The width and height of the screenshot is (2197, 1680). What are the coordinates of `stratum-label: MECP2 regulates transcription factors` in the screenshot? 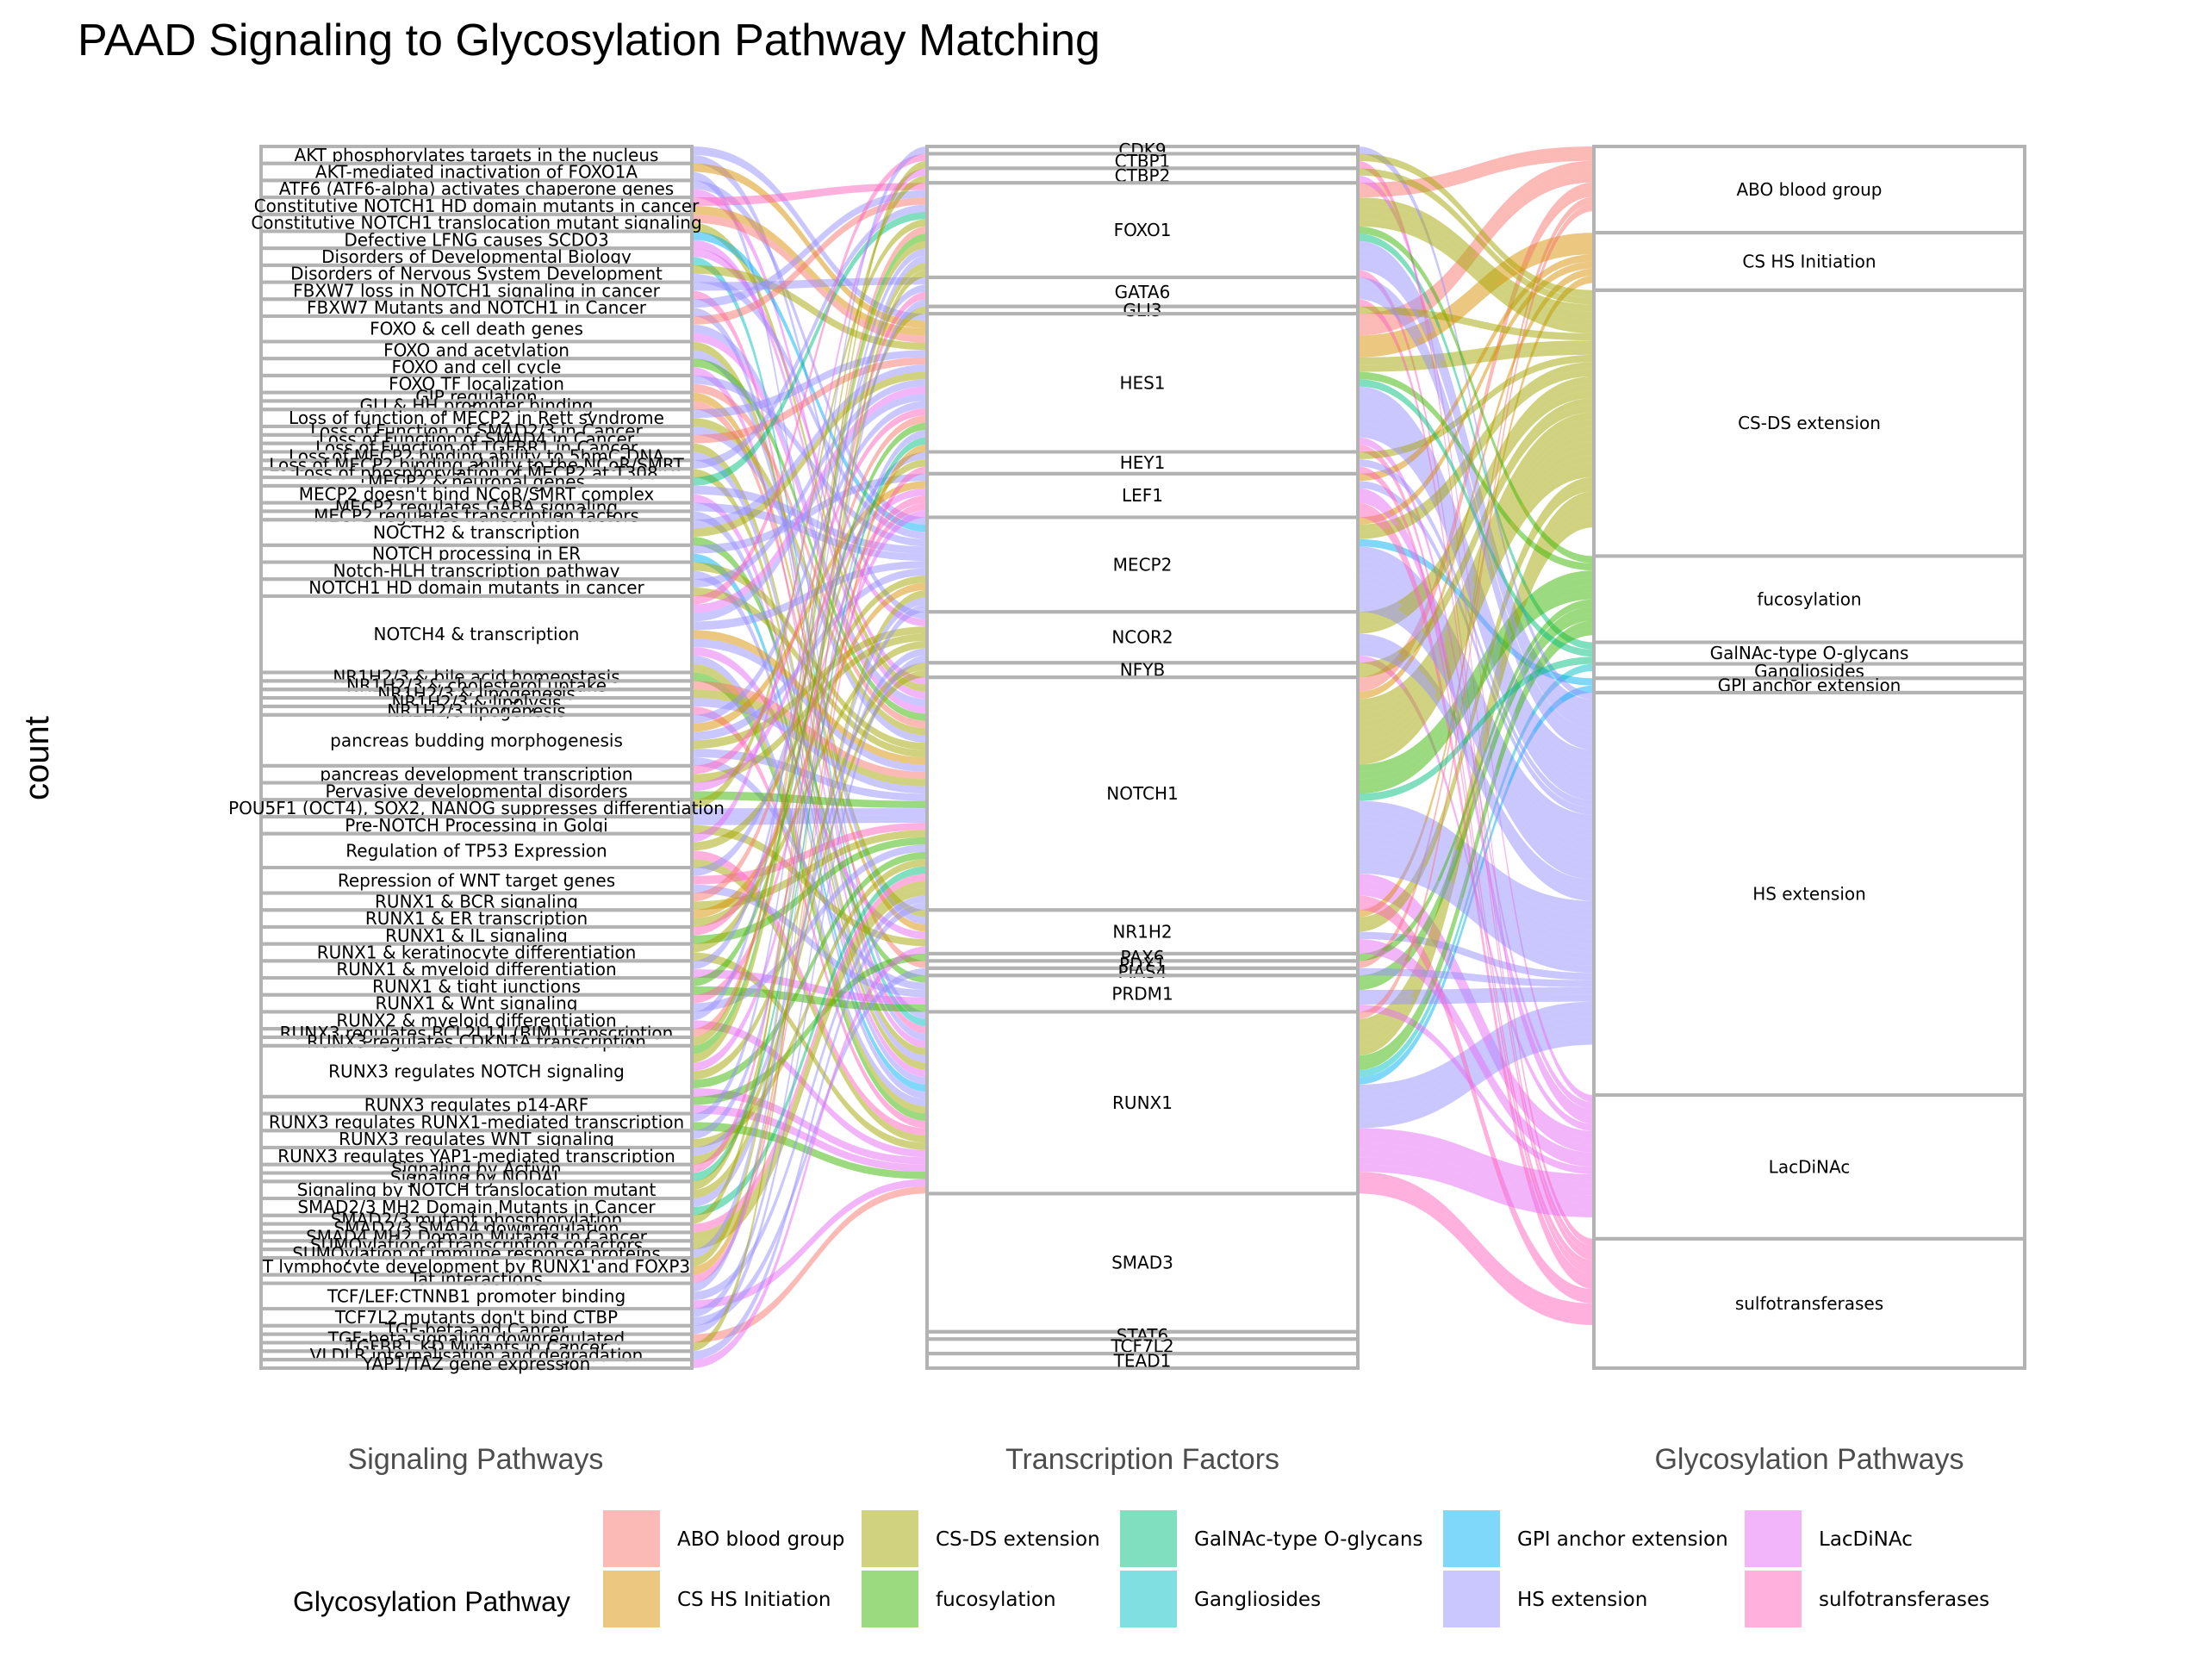 It's located at (476, 516).